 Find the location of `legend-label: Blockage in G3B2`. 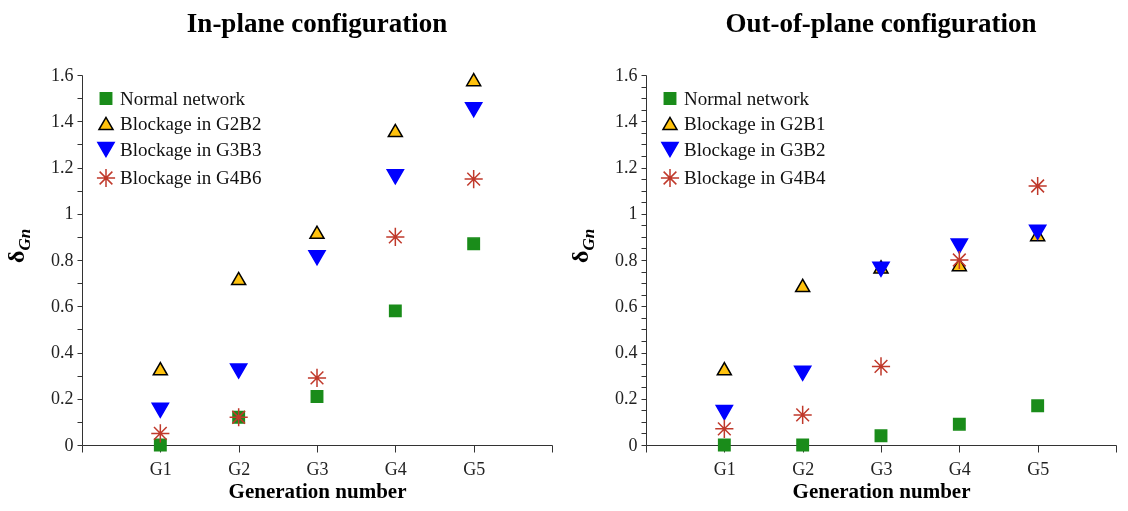

legend-label: Blockage in G3B2 is located at coordinates (755, 149).